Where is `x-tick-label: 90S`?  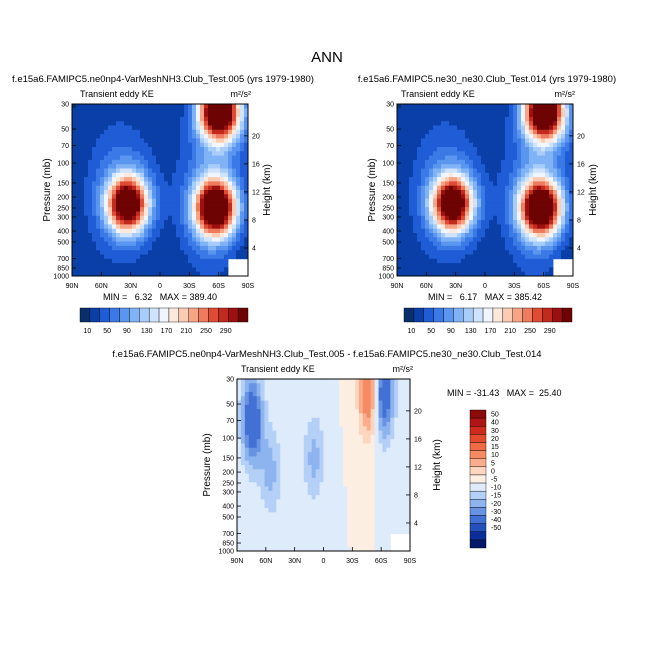 x-tick-label: 90S is located at coordinates (248, 286).